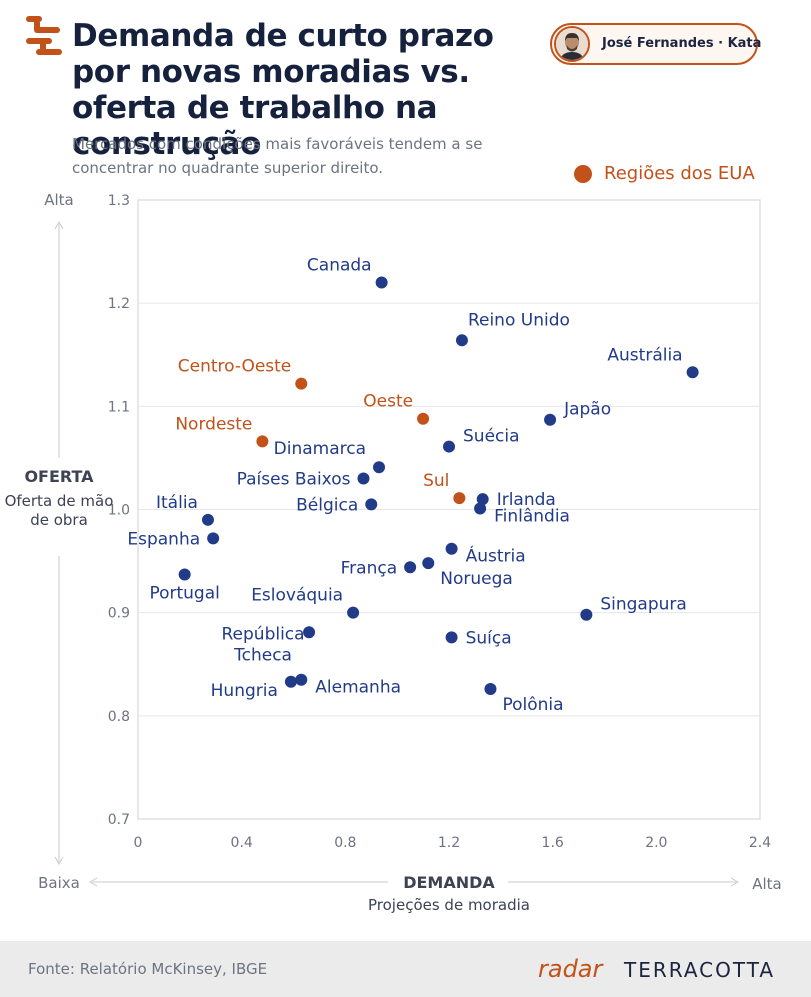  I want to click on label-republica-tcheca: República Tcheca, so click(263, 644).